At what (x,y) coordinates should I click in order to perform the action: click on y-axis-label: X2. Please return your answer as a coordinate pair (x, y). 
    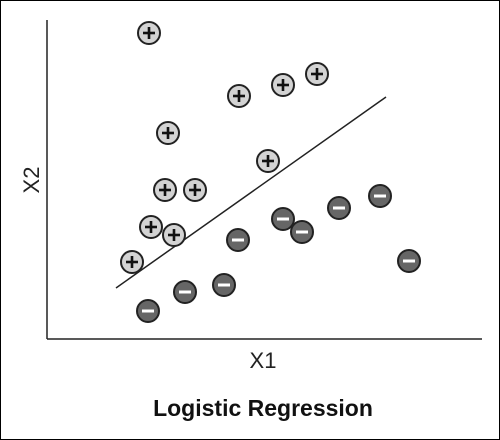
    Looking at the image, I should click on (31, 180).